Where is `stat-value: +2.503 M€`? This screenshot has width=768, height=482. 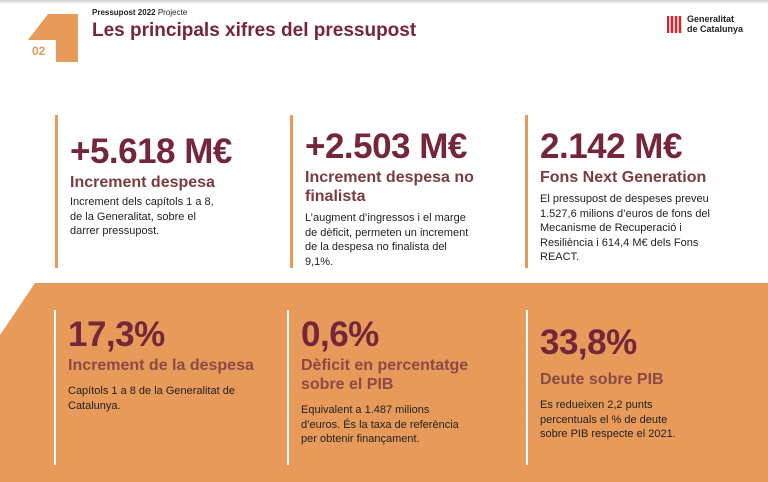
stat-value: +2.503 M€ is located at coordinates (386, 146).